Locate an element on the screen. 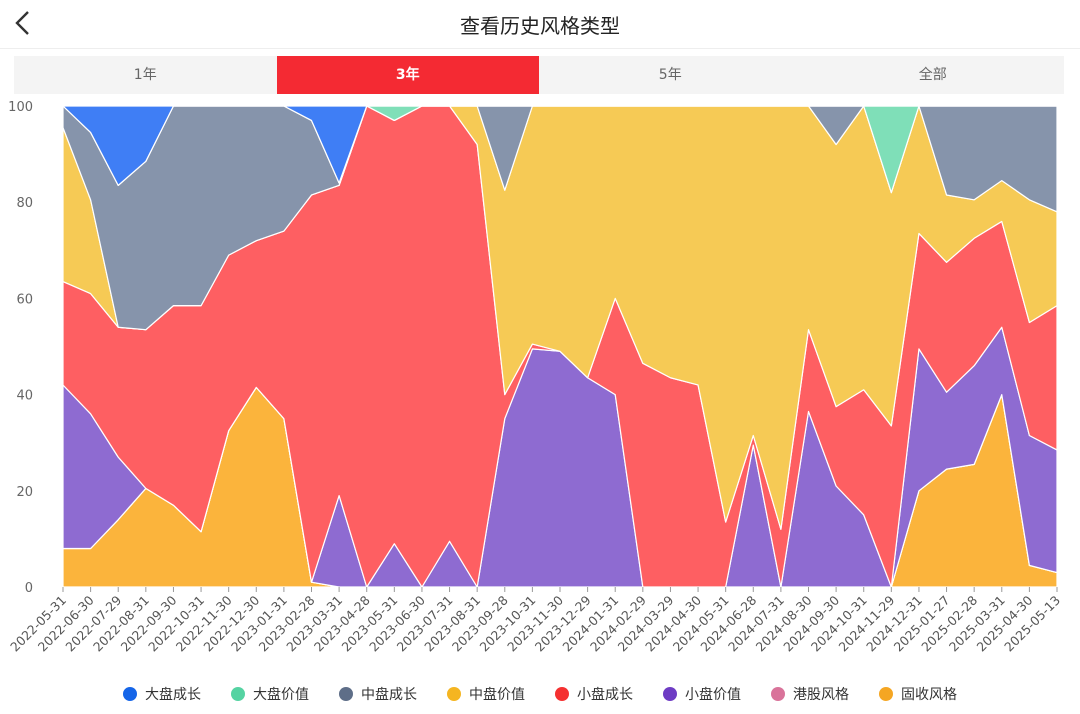 The height and width of the screenshot is (714, 1080). tab-all: 全部 is located at coordinates (932, 75).